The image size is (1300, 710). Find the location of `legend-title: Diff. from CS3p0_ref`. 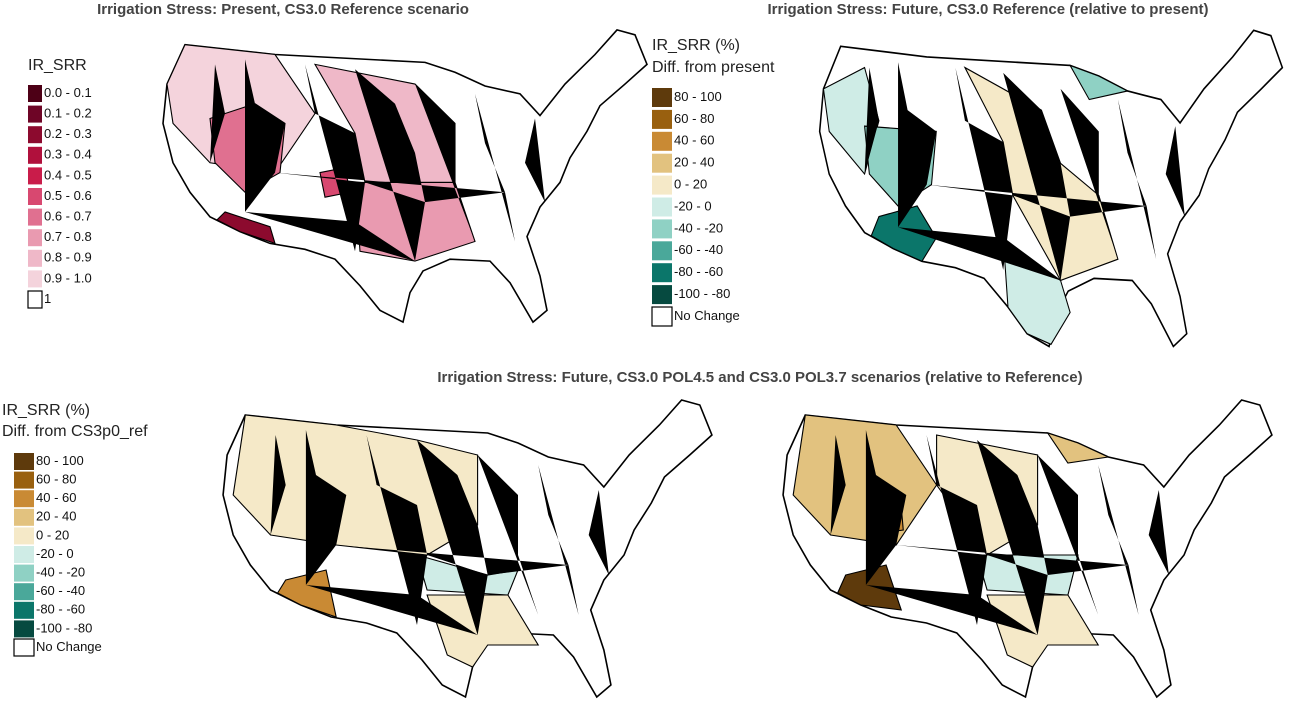

legend-title: Diff. from CS3p0_ref is located at coordinates (75, 431).